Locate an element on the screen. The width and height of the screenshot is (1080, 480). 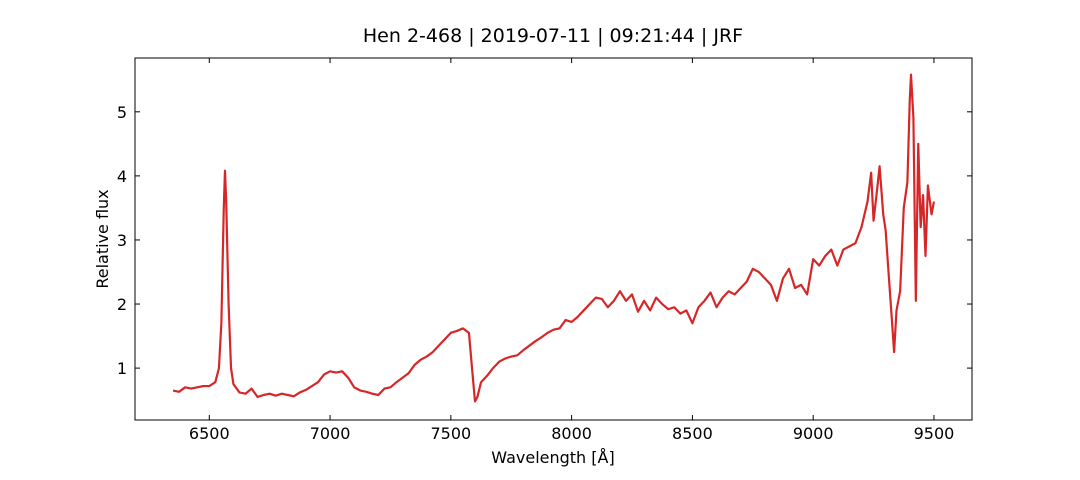
x-tick-label: 9500 is located at coordinates (934, 433).